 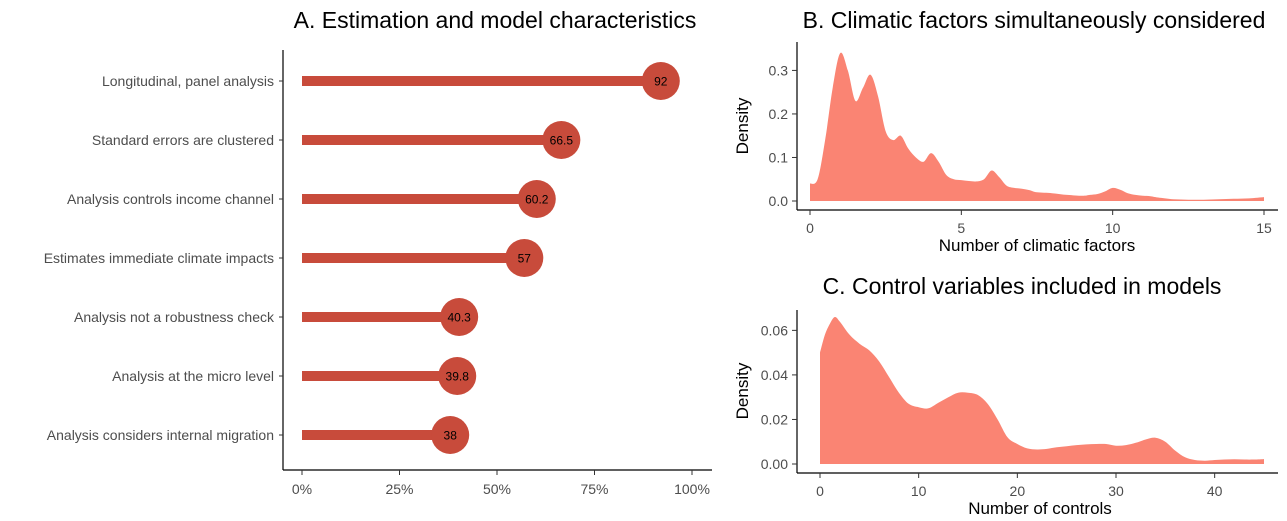 I want to click on lollipop-value-label: 38, so click(x=451, y=436).